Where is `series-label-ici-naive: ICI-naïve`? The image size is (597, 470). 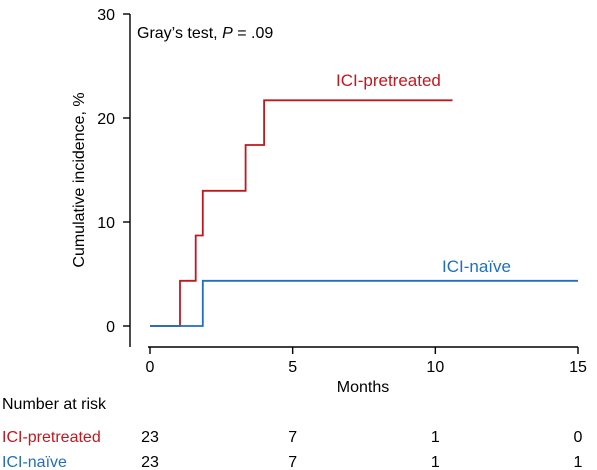
series-label-ici-naive: ICI-naïve is located at coordinates (476, 266).